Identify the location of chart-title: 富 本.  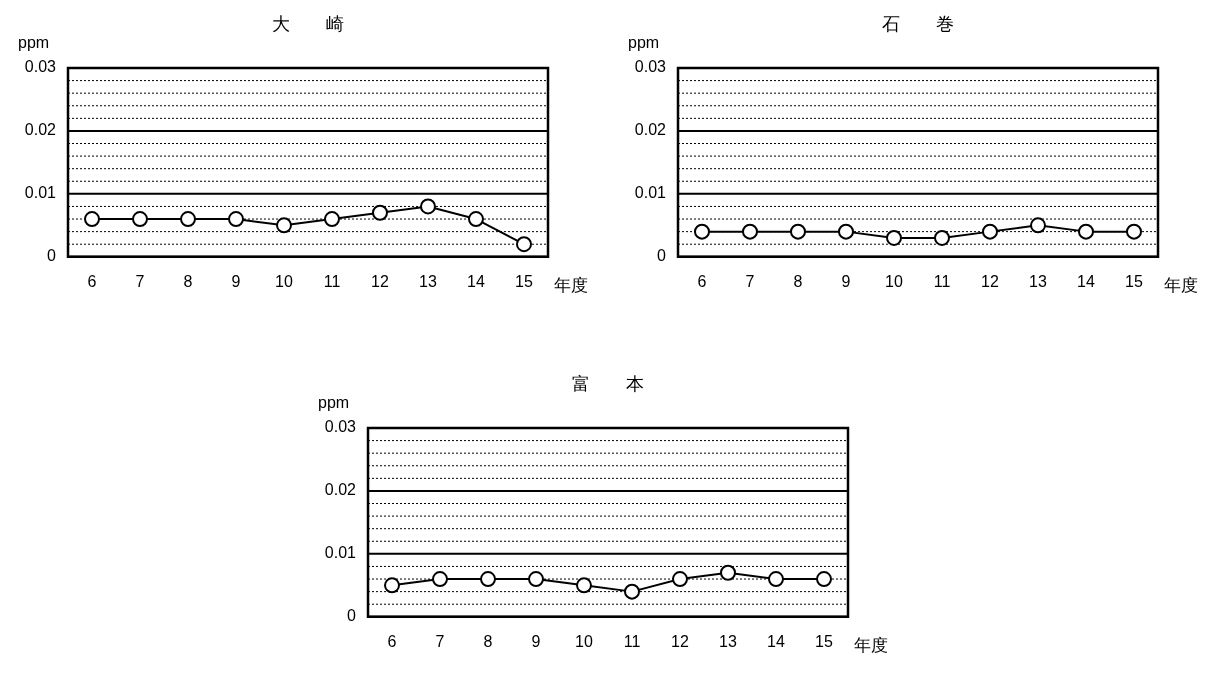
(608, 384).